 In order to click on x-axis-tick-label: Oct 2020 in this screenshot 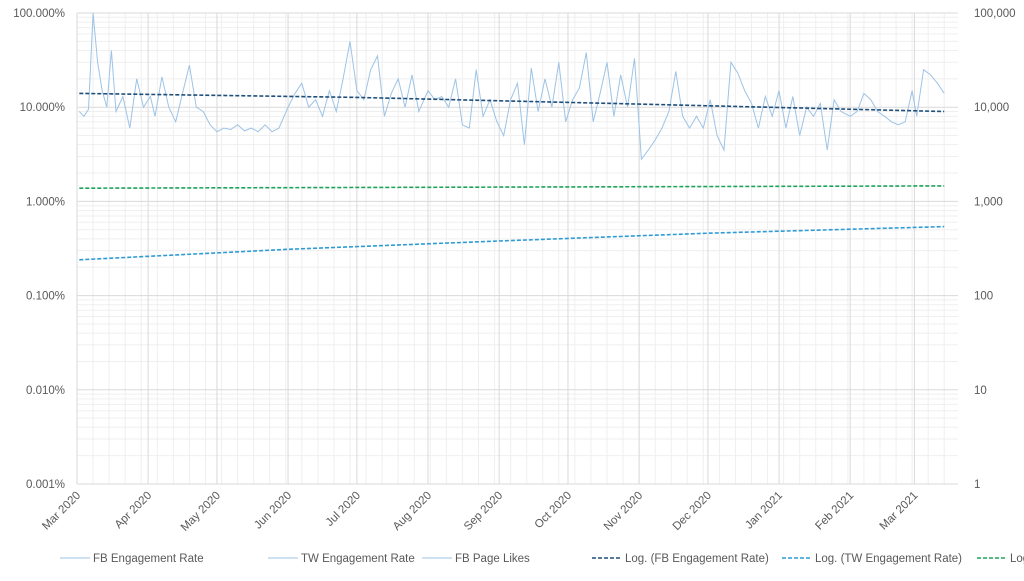, I will do `click(553, 510)`.